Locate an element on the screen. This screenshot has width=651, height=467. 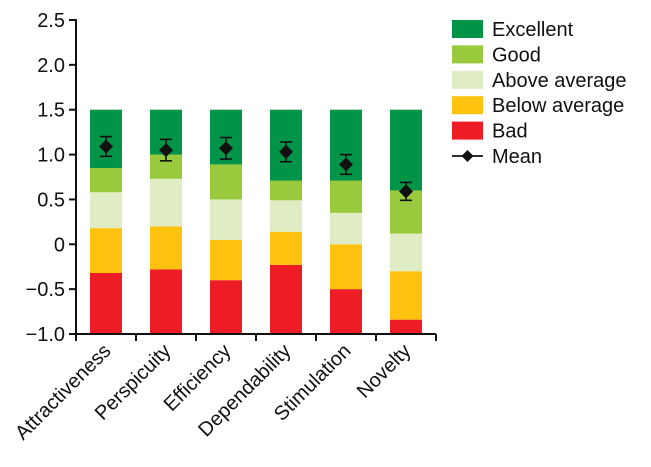
bar-below-average-novelty is located at coordinates (406, 295).